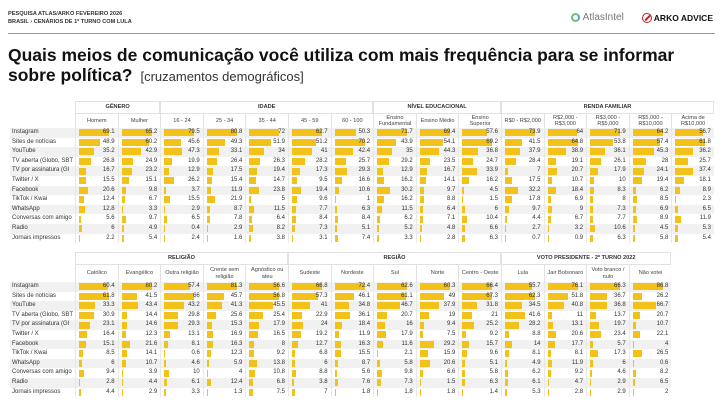 The height and width of the screenshot is (409, 723). Describe the element at coordinates (577, 305) in the screenshot. I see `value-label: 40.8` at that location.